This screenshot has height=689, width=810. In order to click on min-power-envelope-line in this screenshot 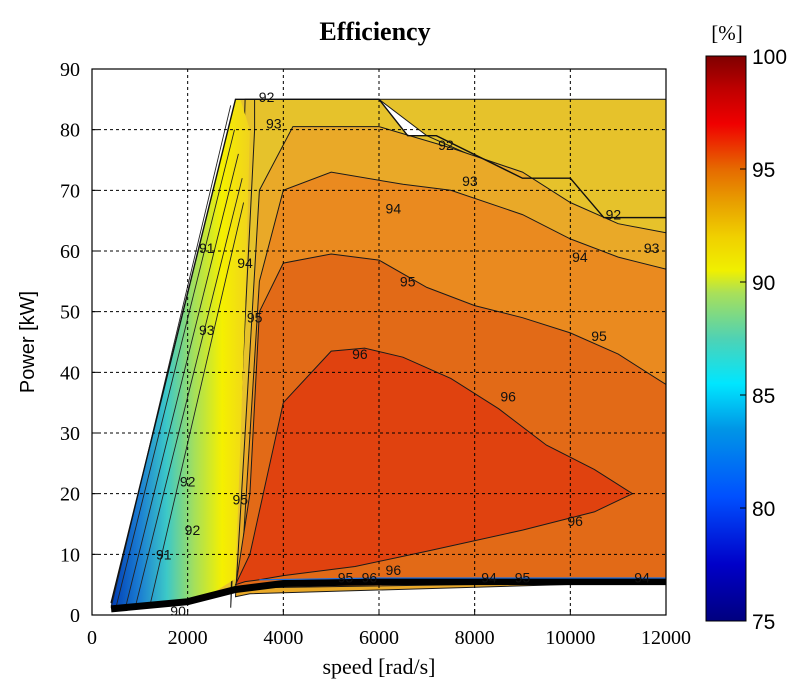, I will do `click(388, 595)`.